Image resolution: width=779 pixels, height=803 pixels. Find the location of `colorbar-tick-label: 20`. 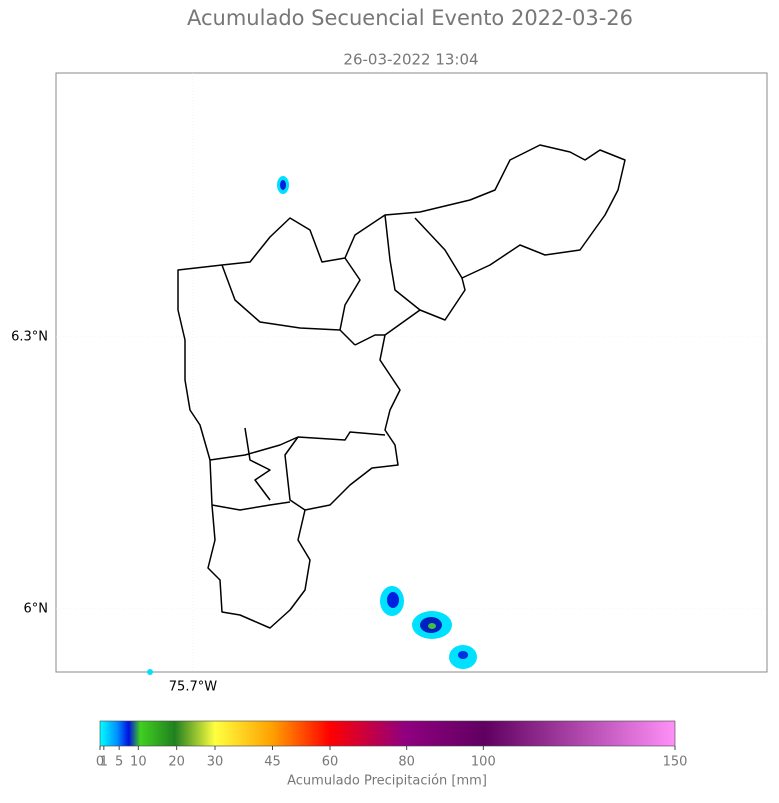

colorbar-tick-label: 20 is located at coordinates (176, 762).